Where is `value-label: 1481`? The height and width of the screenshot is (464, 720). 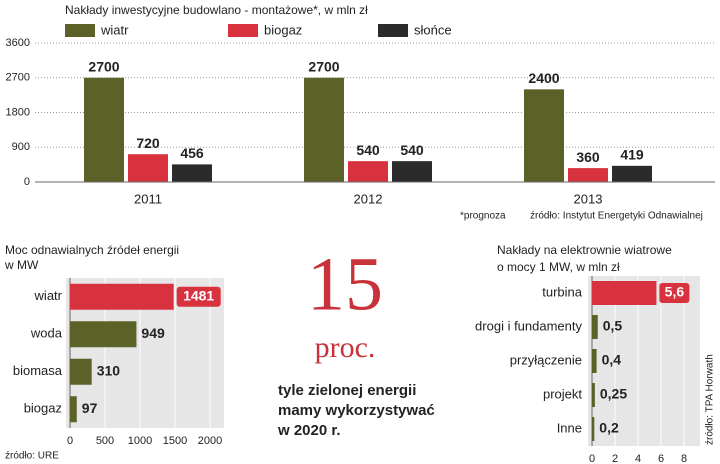
value-label: 1481 is located at coordinates (198, 295).